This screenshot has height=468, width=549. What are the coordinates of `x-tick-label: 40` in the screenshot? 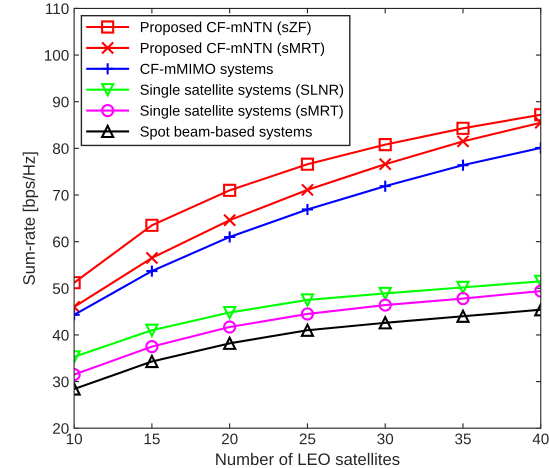 It's located at (540, 438).